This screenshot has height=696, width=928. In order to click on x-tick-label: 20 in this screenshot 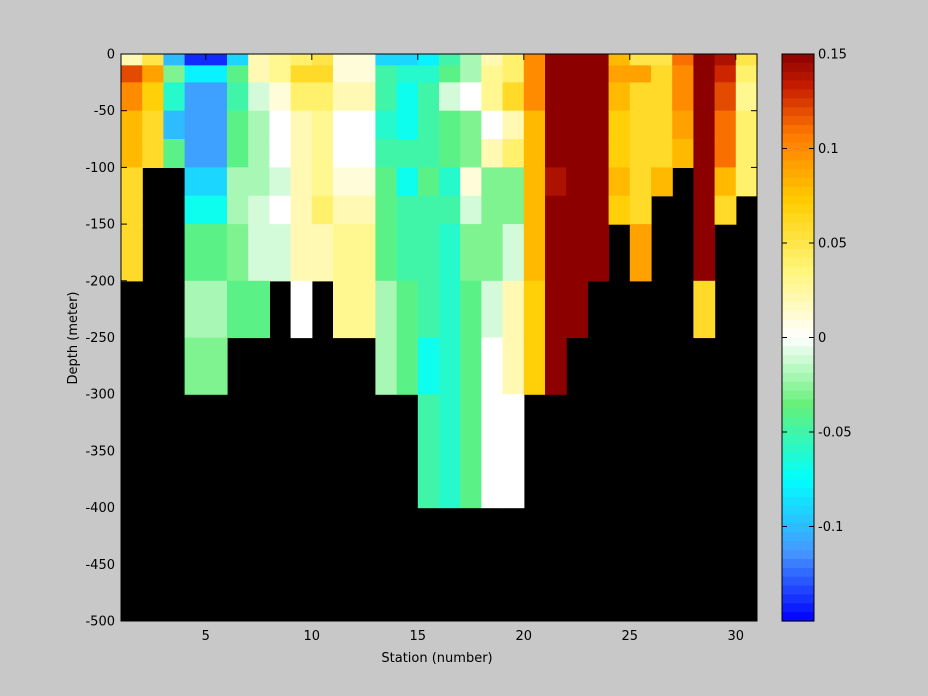, I will do `click(524, 636)`.